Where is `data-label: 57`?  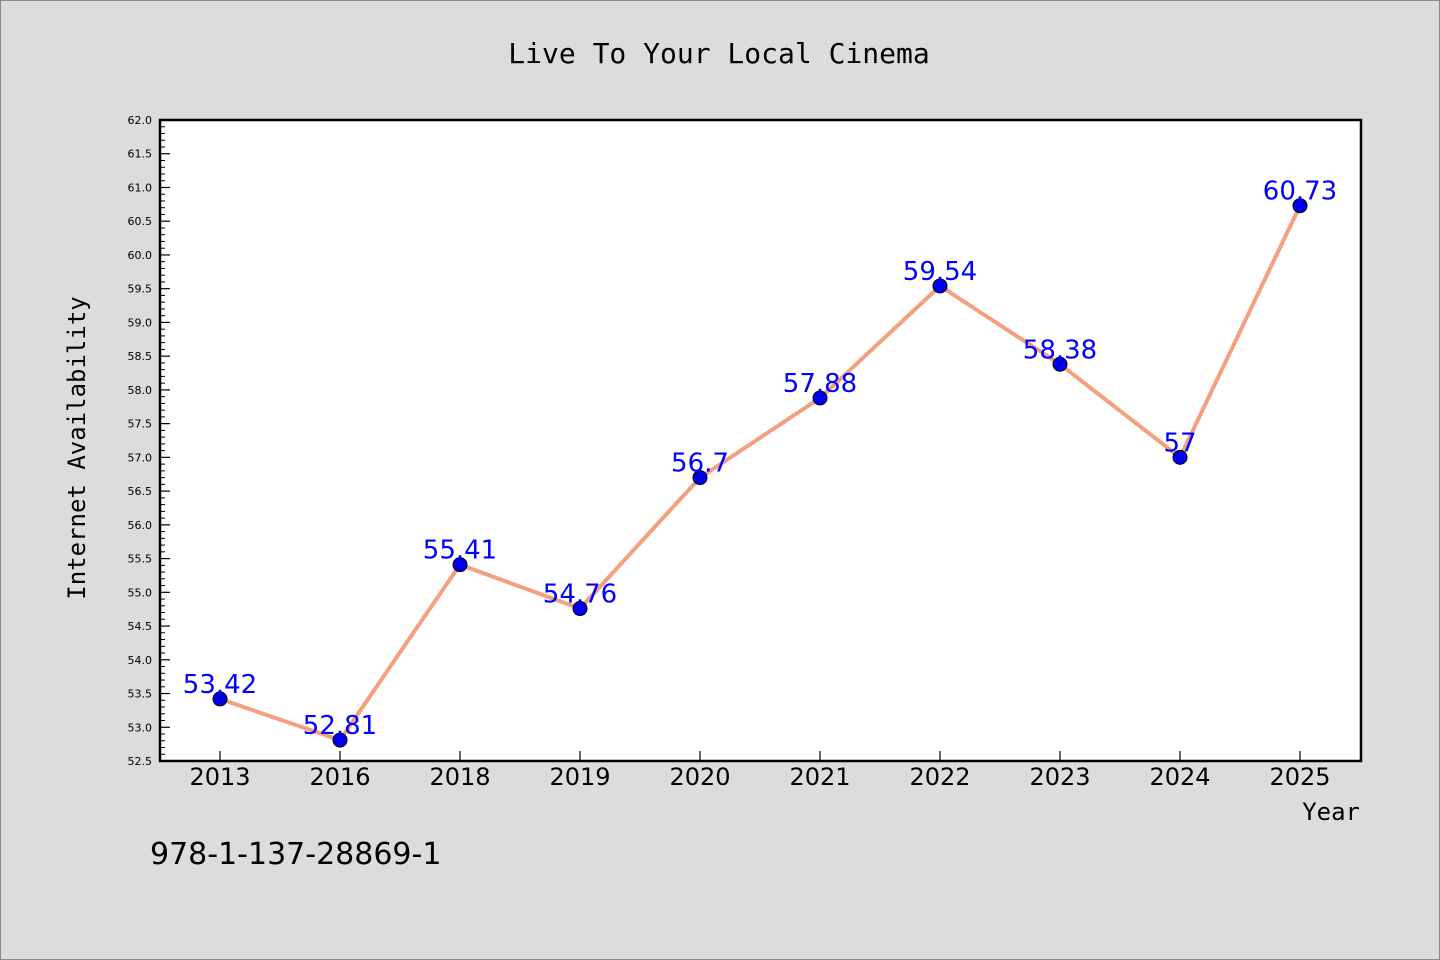
data-label: 57 is located at coordinates (1179, 443).